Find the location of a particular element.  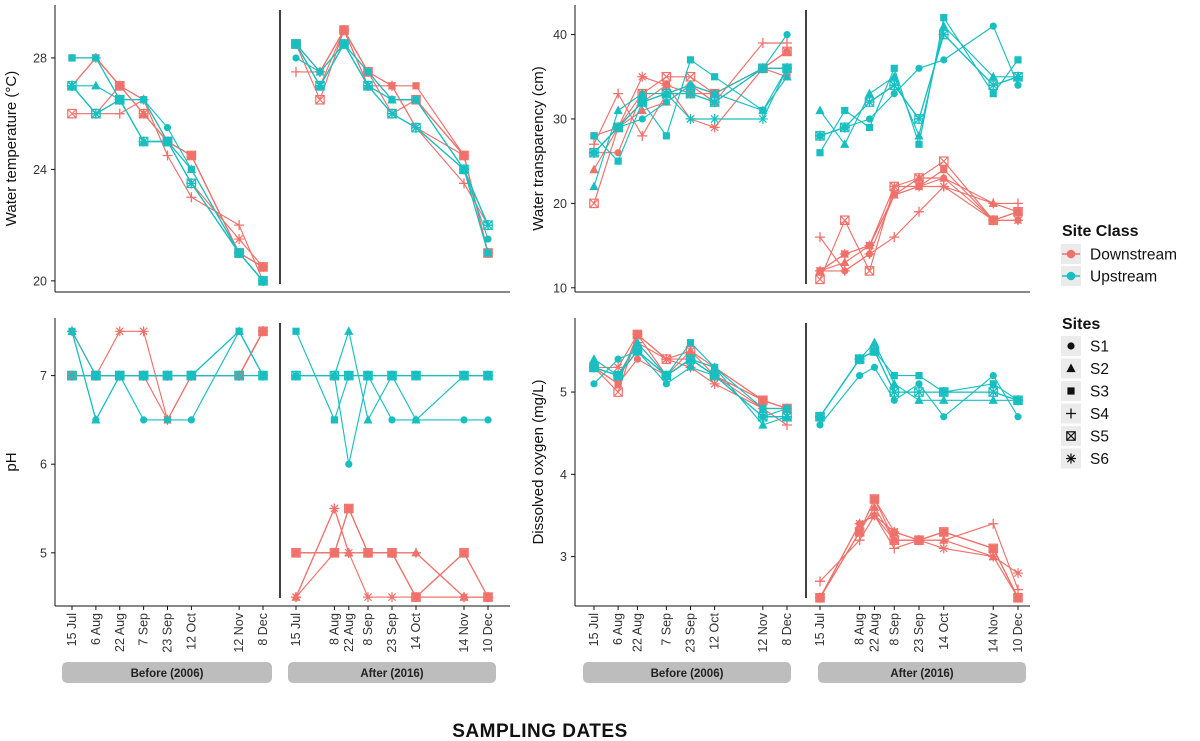

y-axis-label: Water transparency (cm) is located at coordinates (538, 148).